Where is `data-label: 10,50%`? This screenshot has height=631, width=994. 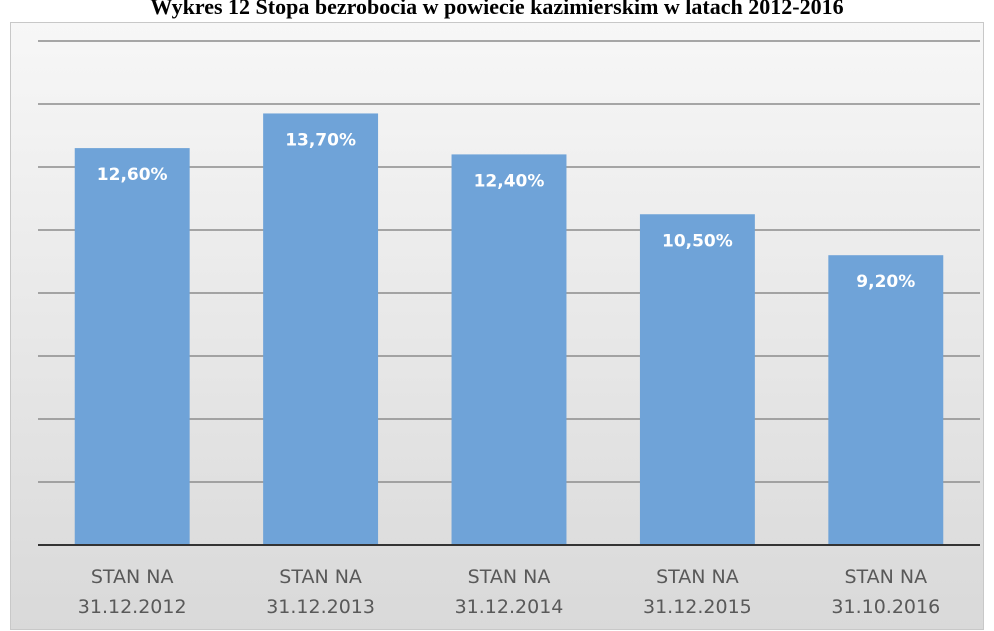
data-label: 10,50% is located at coordinates (697, 241).